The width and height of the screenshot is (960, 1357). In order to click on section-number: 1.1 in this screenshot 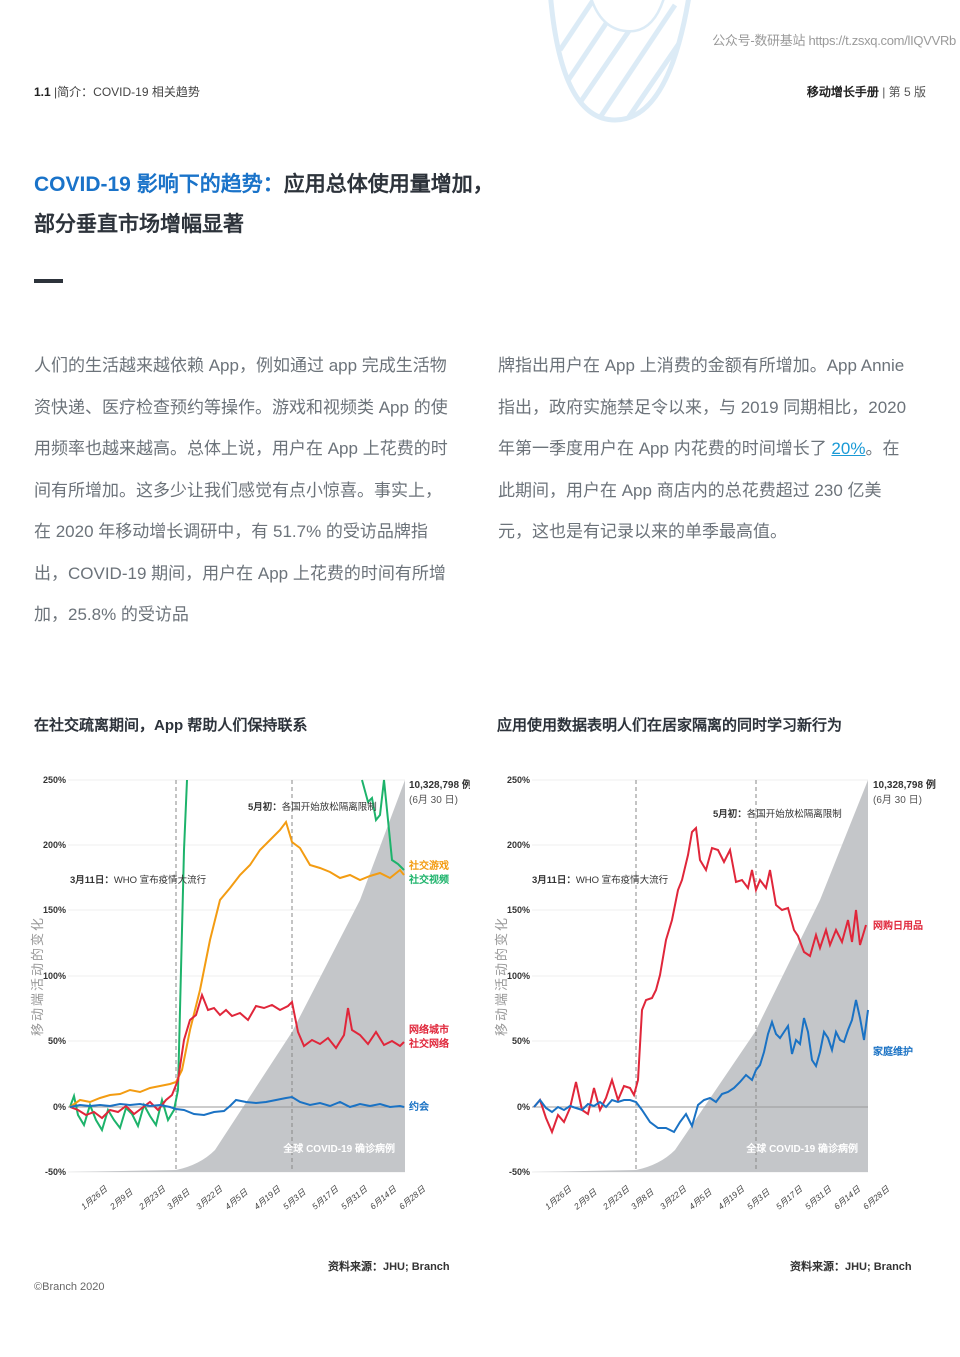, I will do `click(42, 92)`.